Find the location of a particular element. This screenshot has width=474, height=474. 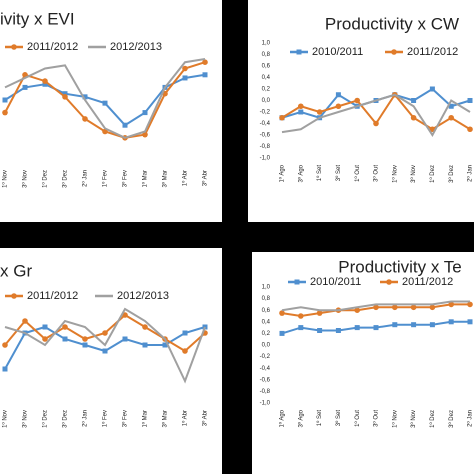

chart-title: Productivity x Te is located at coordinates (399, 266).